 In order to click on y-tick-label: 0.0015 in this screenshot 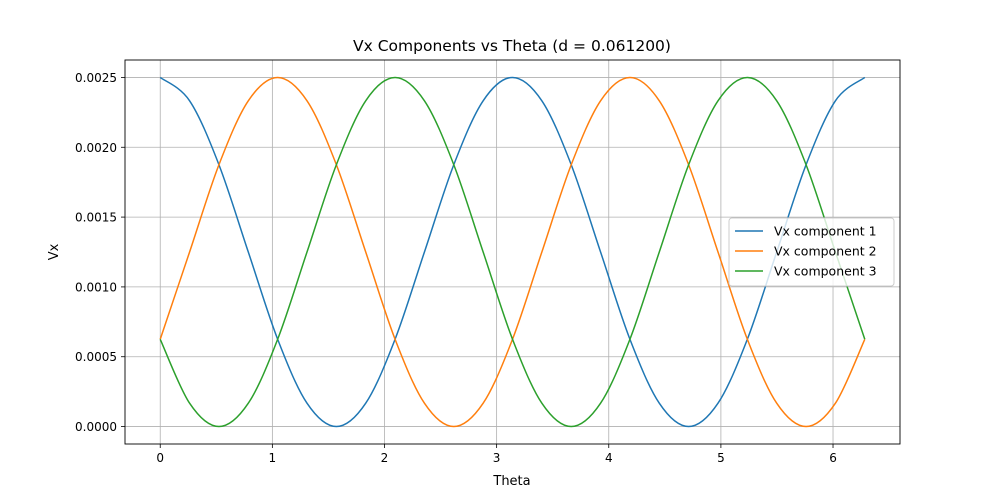, I will do `click(96, 218)`.